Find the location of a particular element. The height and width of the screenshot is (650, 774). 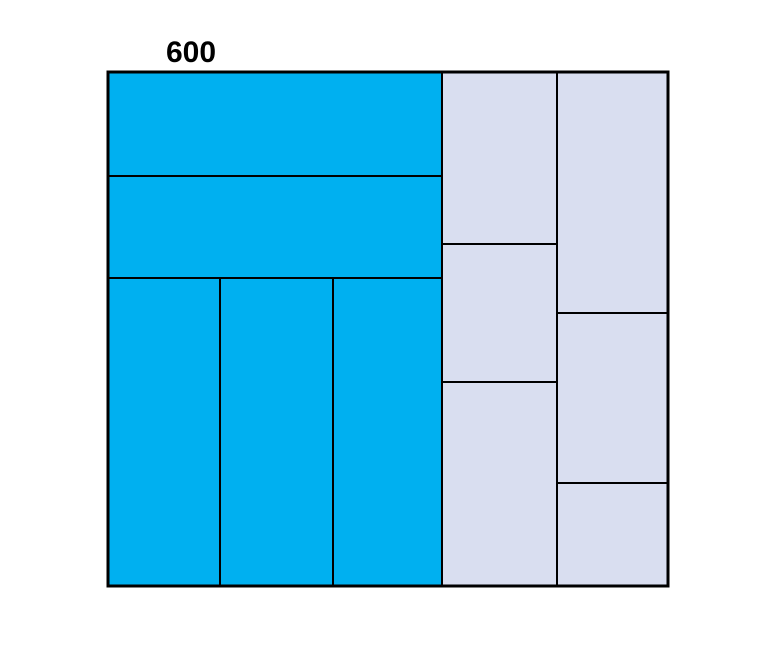

area-value-label: 600 is located at coordinates (191, 52).